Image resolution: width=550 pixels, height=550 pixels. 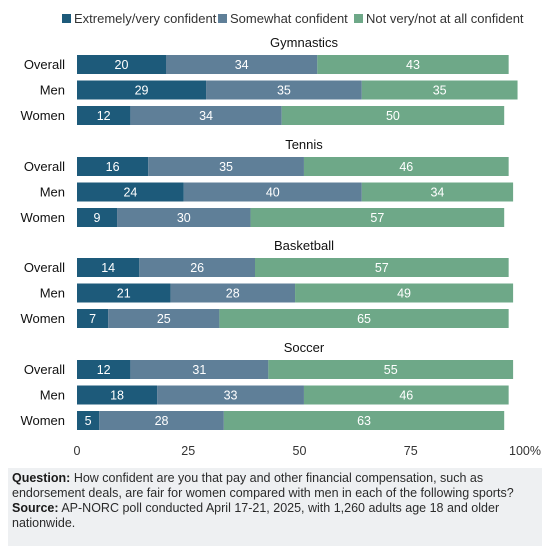 I want to click on x-axis: 0 25 50 75 100%, so click(x=307, y=451).